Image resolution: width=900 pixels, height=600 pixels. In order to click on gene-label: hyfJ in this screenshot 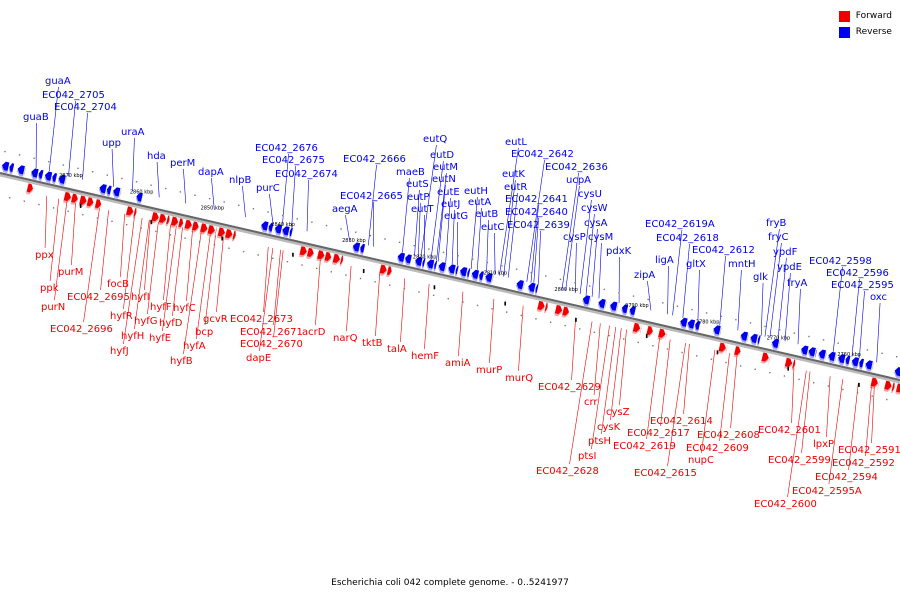, I will do `click(119, 351)`.